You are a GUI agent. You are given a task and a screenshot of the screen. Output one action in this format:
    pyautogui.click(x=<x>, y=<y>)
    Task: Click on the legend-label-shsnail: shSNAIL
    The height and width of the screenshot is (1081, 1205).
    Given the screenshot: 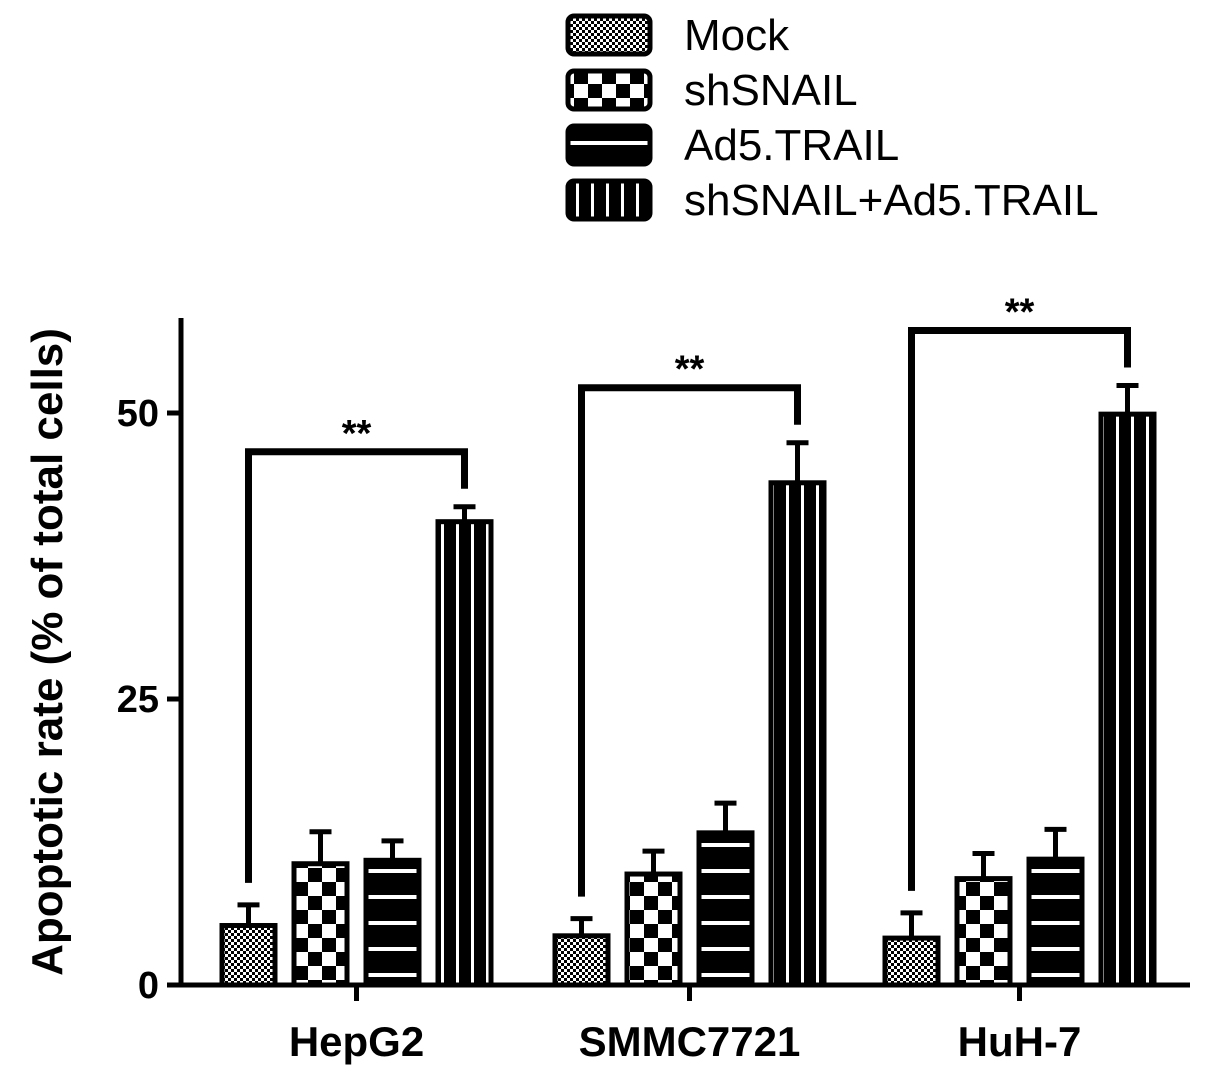 What is the action you would take?
    pyautogui.click(x=771, y=90)
    